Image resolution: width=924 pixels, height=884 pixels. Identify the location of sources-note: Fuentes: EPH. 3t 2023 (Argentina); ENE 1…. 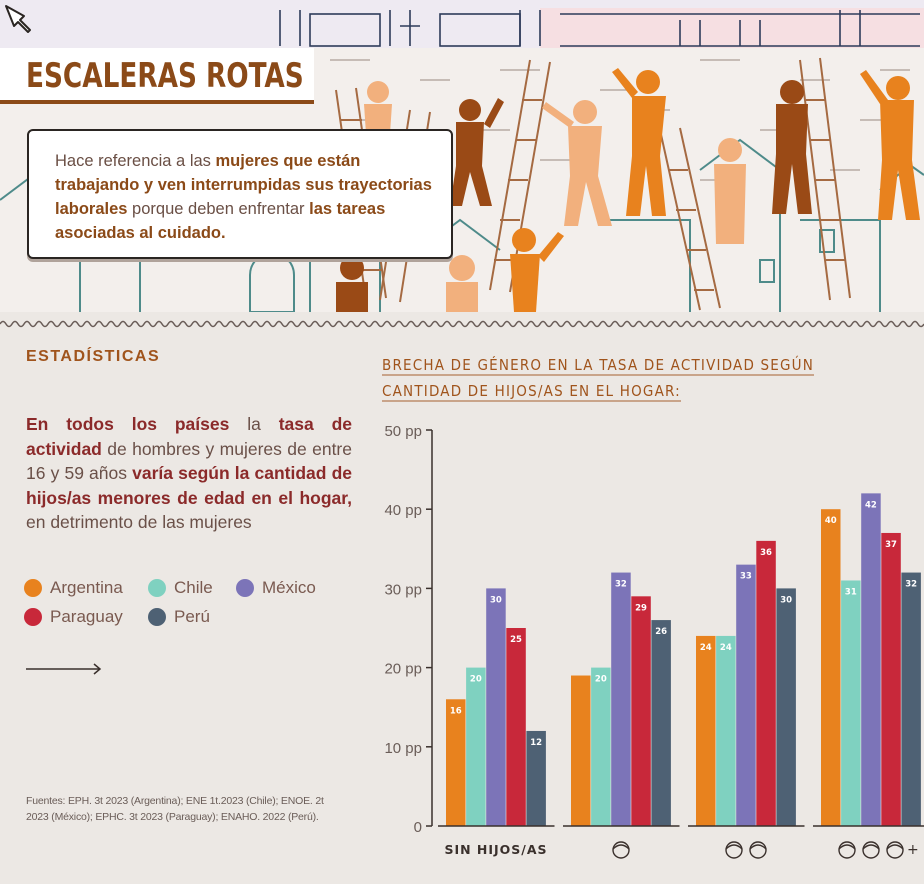
(175, 809).